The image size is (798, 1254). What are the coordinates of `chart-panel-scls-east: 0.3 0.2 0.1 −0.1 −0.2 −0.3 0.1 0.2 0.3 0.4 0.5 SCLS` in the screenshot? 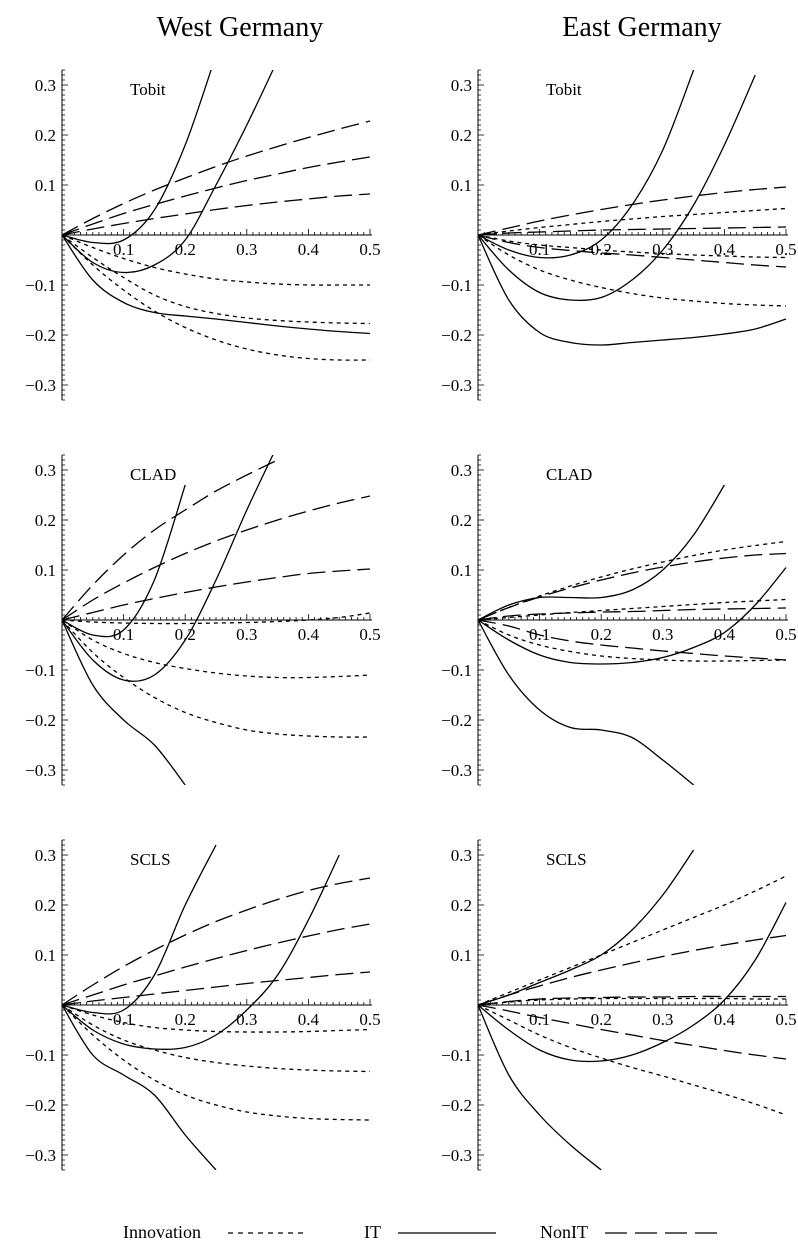 It's located at (619, 1005).